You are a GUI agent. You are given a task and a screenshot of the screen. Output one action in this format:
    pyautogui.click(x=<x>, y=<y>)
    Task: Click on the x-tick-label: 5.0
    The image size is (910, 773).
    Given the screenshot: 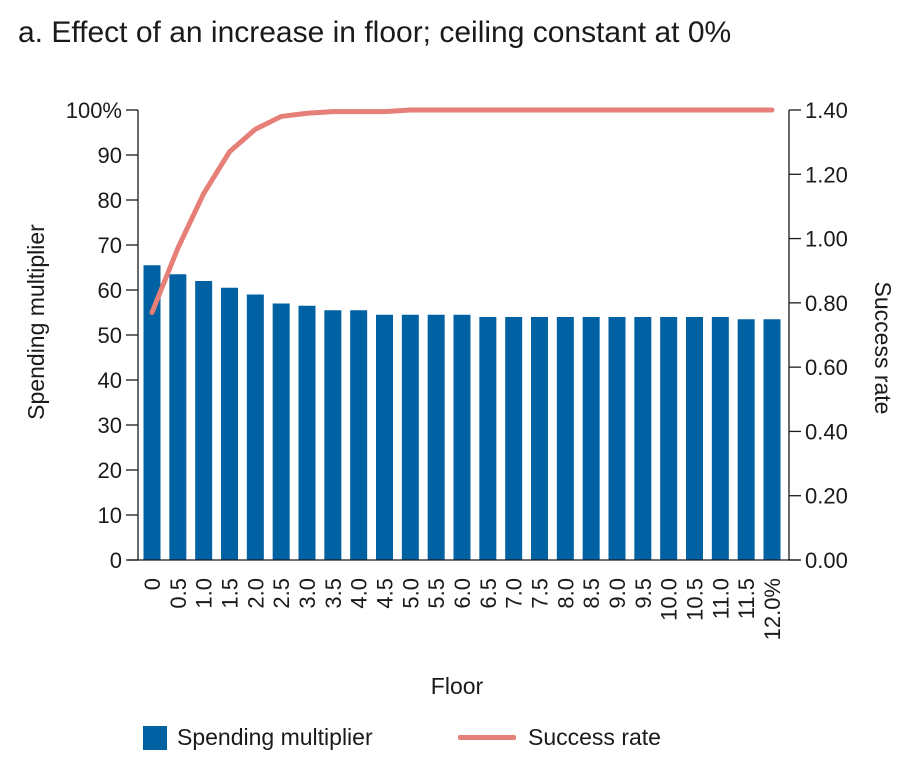 What is the action you would take?
    pyautogui.click(x=410, y=593)
    